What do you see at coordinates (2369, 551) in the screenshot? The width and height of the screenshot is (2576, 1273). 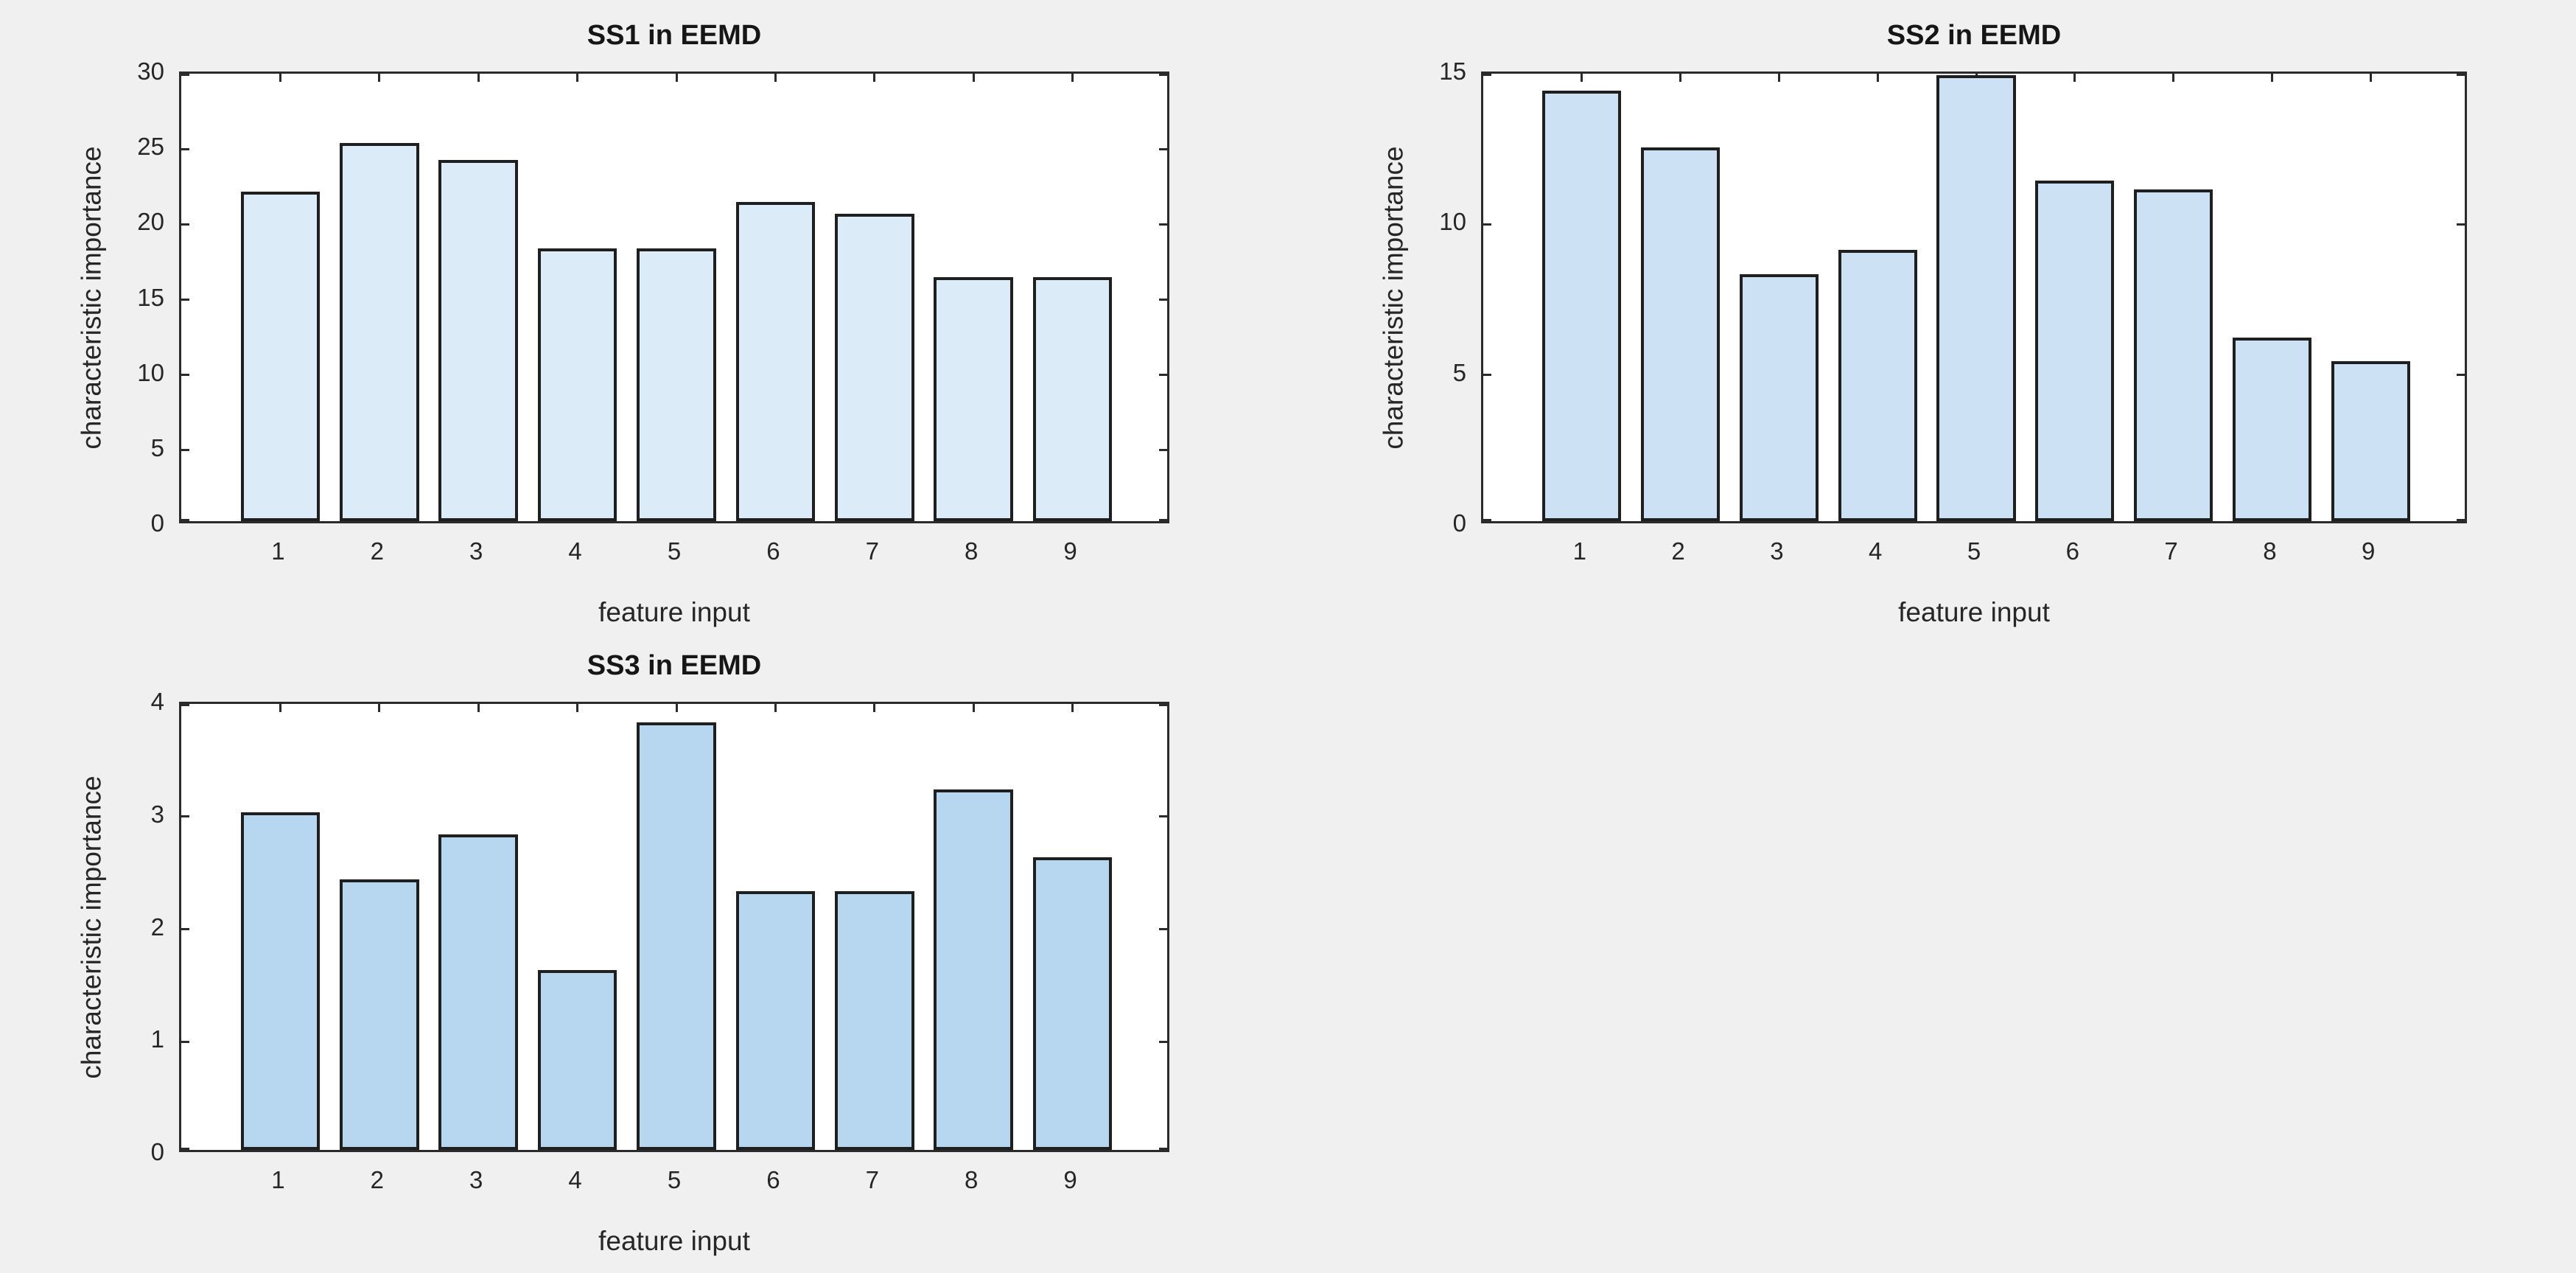 I see `x-tick-label: 9` at bounding box center [2369, 551].